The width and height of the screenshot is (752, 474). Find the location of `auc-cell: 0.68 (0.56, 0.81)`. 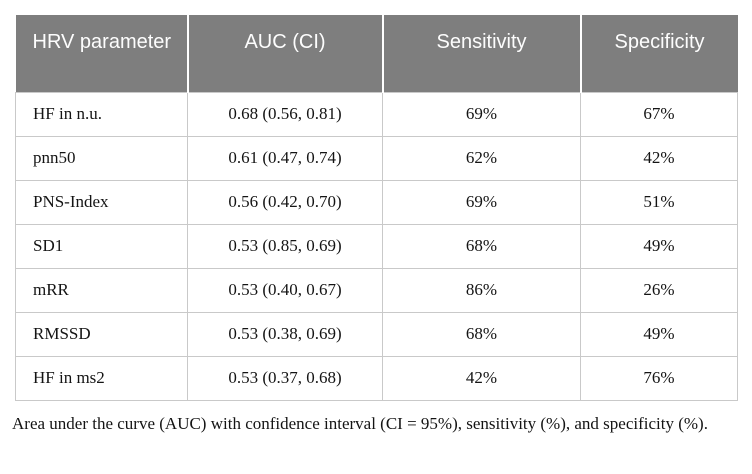

auc-cell: 0.68 (0.56, 0.81) is located at coordinates (285, 114).